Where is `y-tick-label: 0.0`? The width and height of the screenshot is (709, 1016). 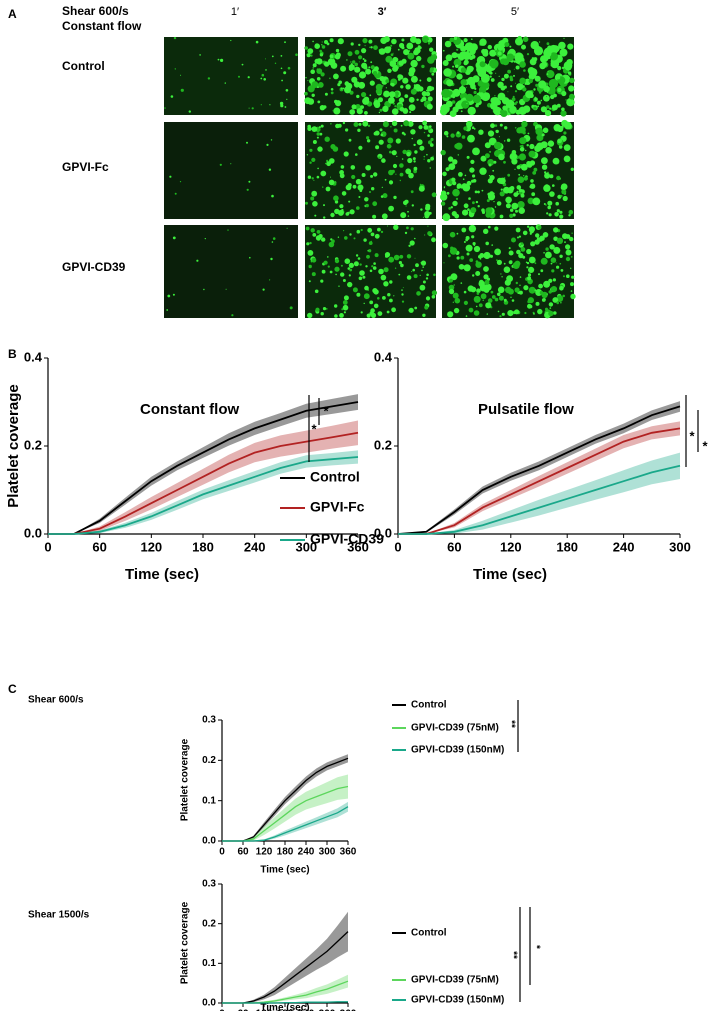
y-tick-label: 0.0 is located at coordinates (383, 532).